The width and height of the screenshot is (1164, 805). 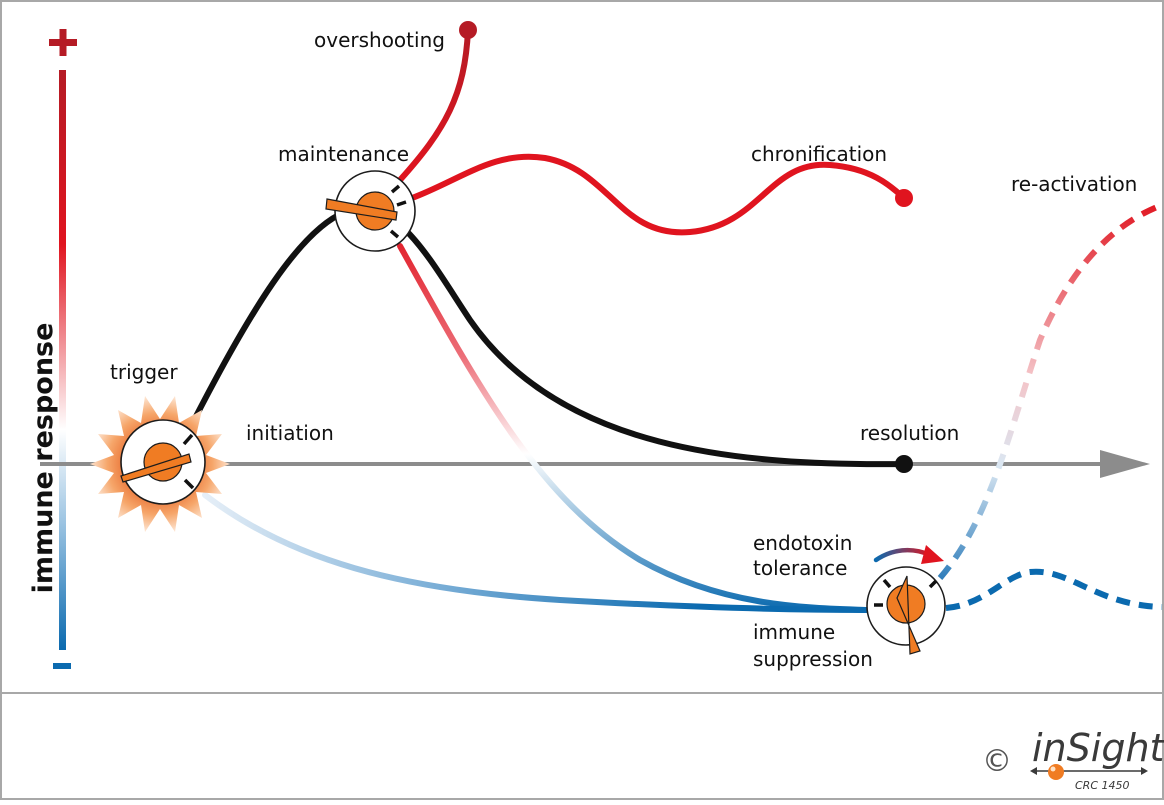 What do you see at coordinates (1056, 772) in the screenshot?
I see `logo-dot-icon` at bounding box center [1056, 772].